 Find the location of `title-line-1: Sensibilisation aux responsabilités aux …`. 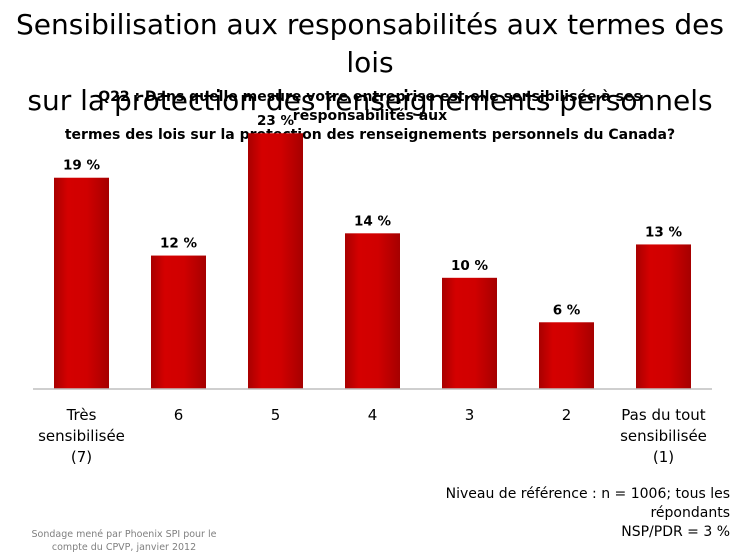

title-line-1: Sensibilisation aux responsabilités aux … is located at coordinates (370, 43).